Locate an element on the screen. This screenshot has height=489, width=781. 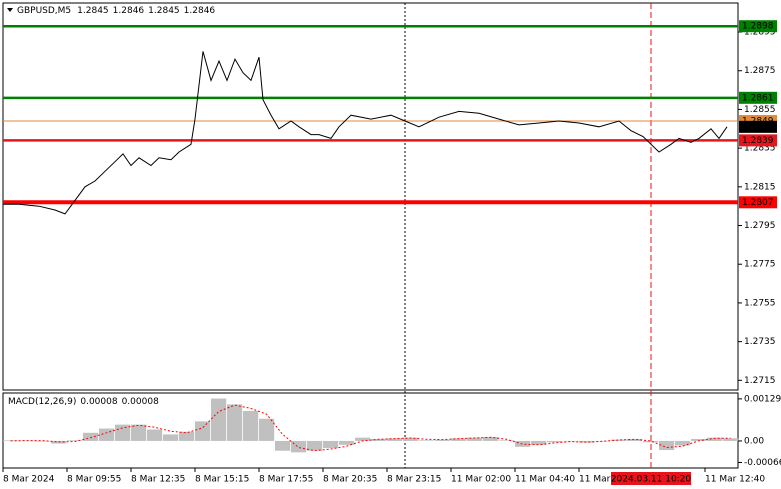
y-tick-label: 1.2755 is located at coordinates (760, 303).